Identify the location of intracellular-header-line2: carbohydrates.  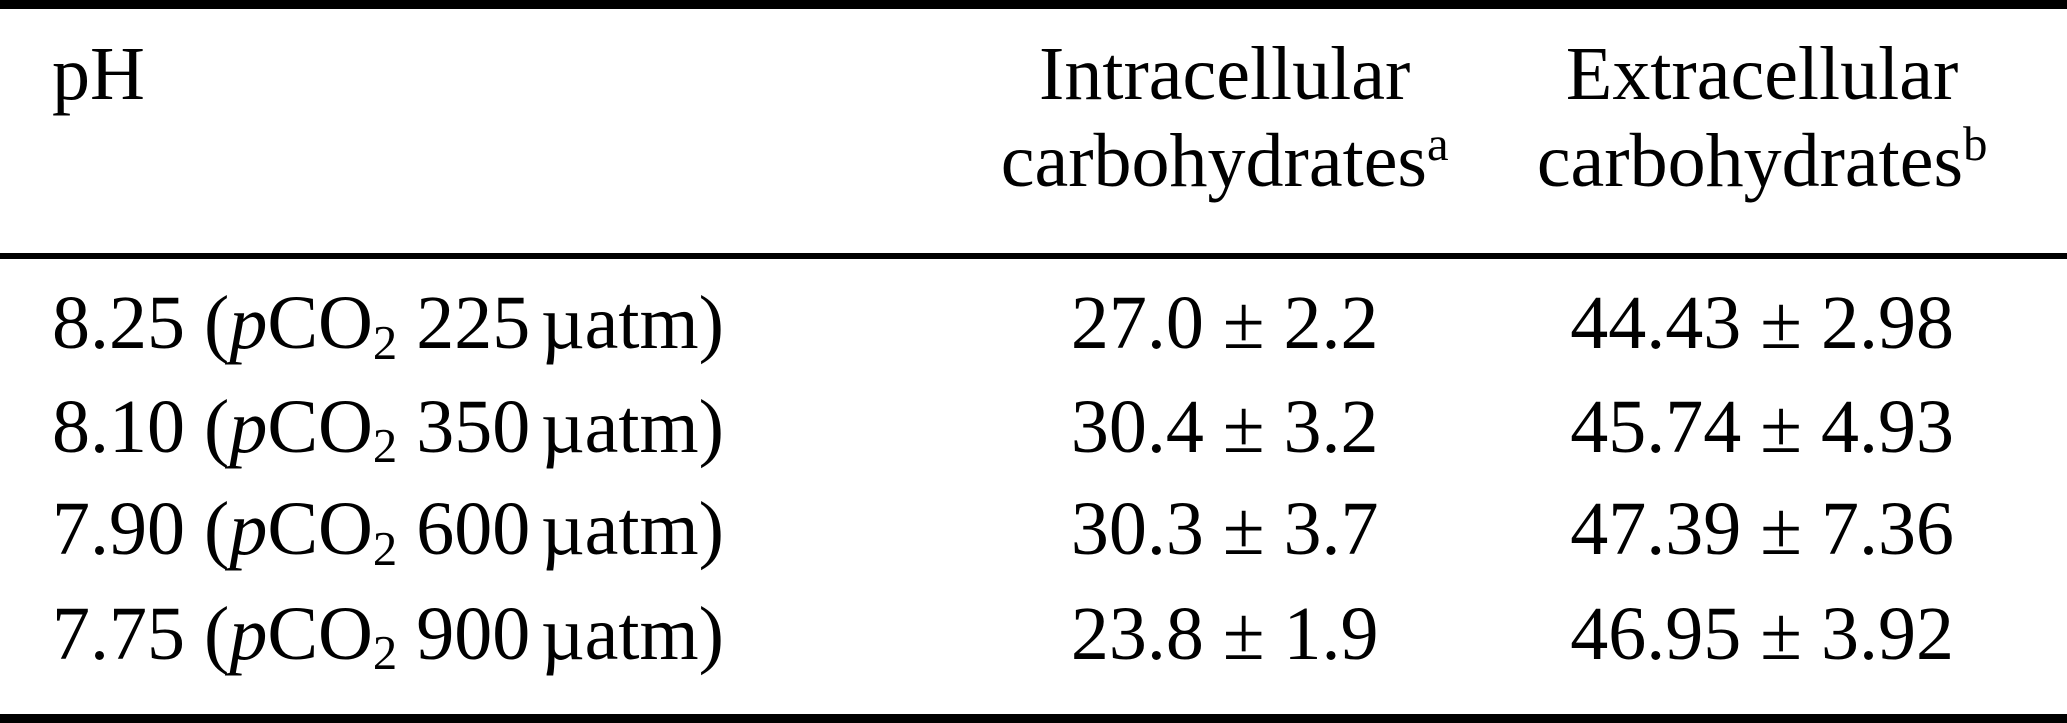
(1214, 161).